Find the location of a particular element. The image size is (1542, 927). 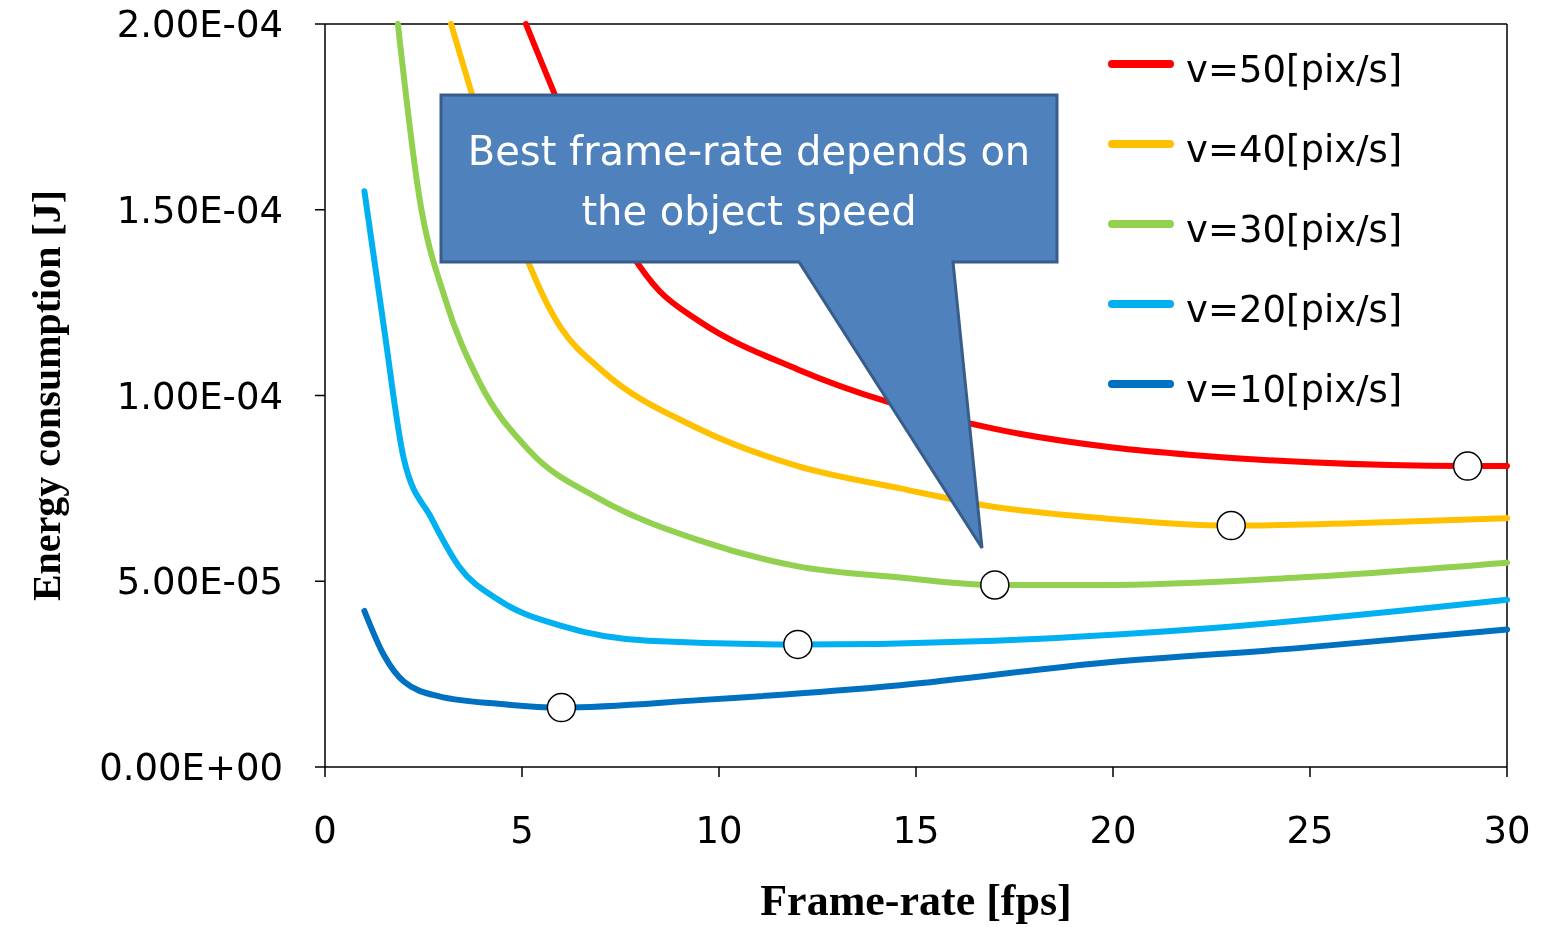

x-tick-label: 15 is located at coordinates (916, 830).